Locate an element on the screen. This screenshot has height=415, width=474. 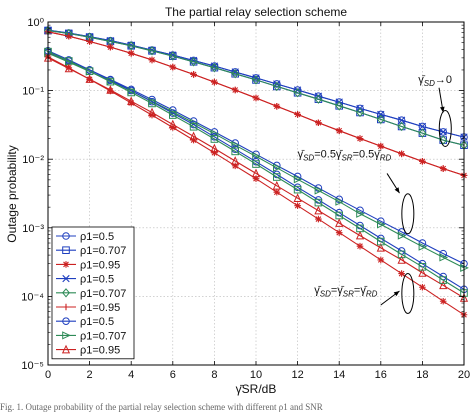
x-tick-label: 8 is located at coordinates (214, 375).